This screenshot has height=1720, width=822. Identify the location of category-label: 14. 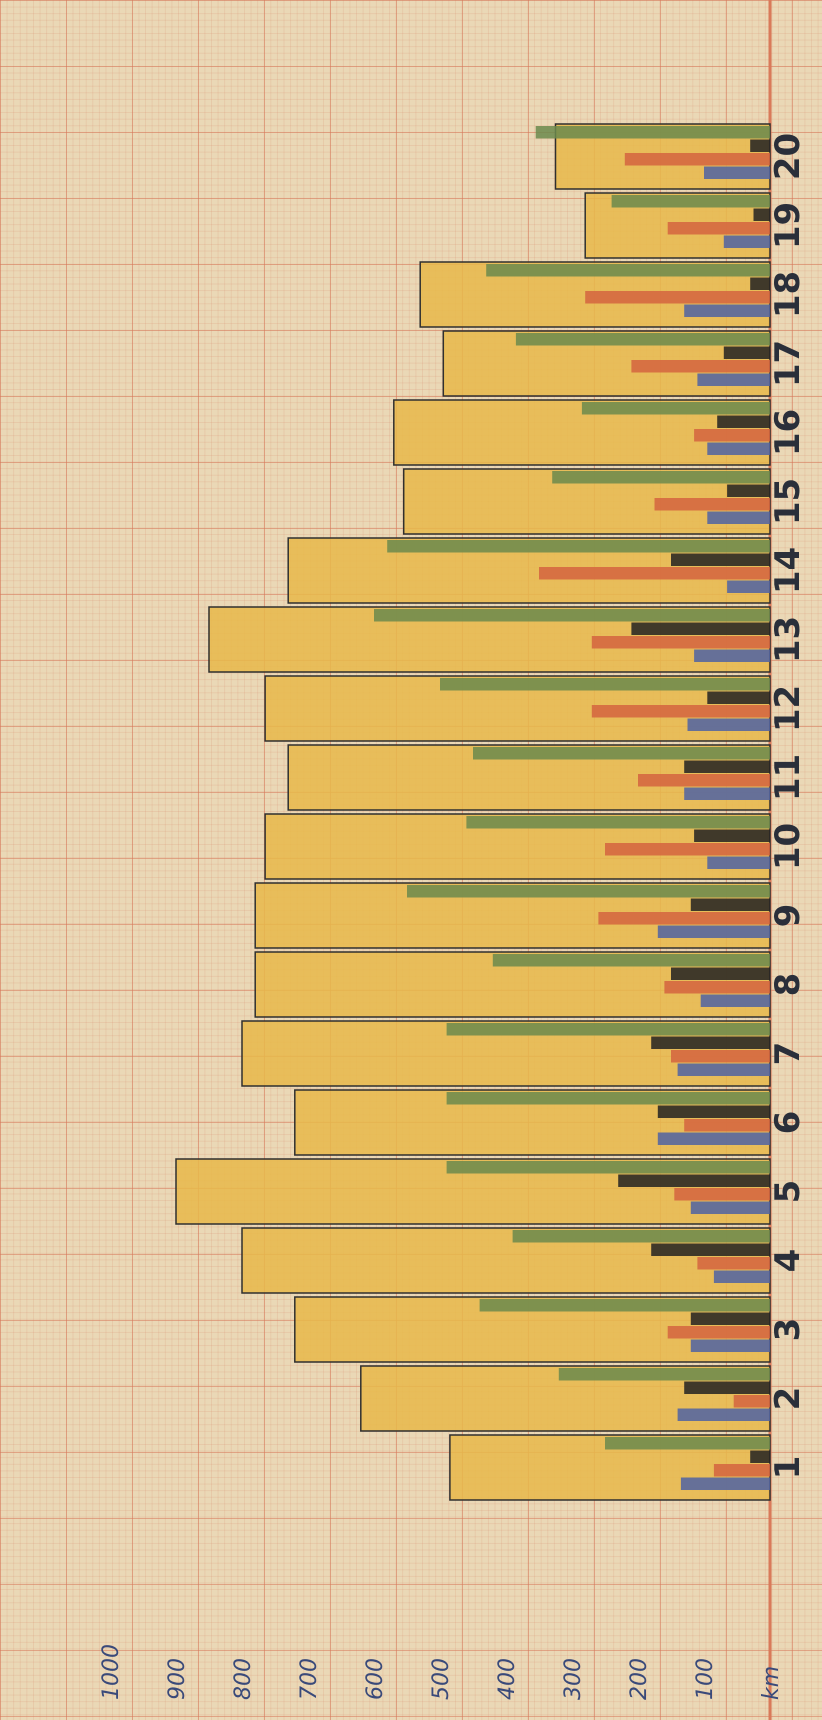
(788, 570).